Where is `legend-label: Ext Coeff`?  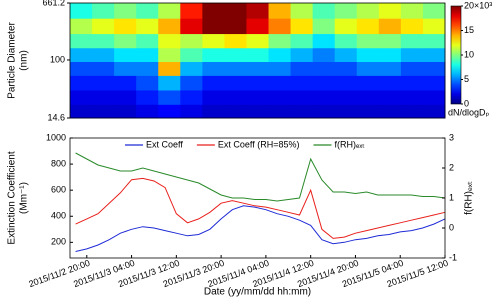 legend-label: Ext Coeff is located at coordinates (164, 144).